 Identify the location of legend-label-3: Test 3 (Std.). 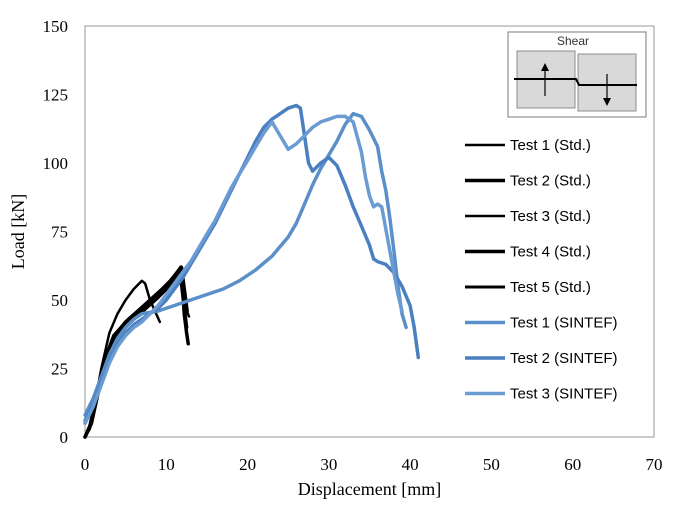
(550, 216).